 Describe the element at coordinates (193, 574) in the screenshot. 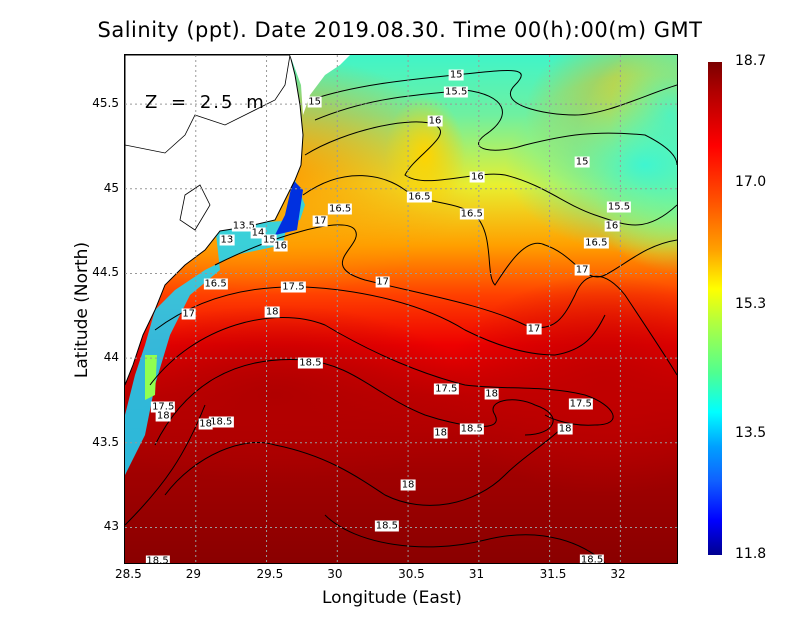

I see `x-tick-label: 29` at that location.